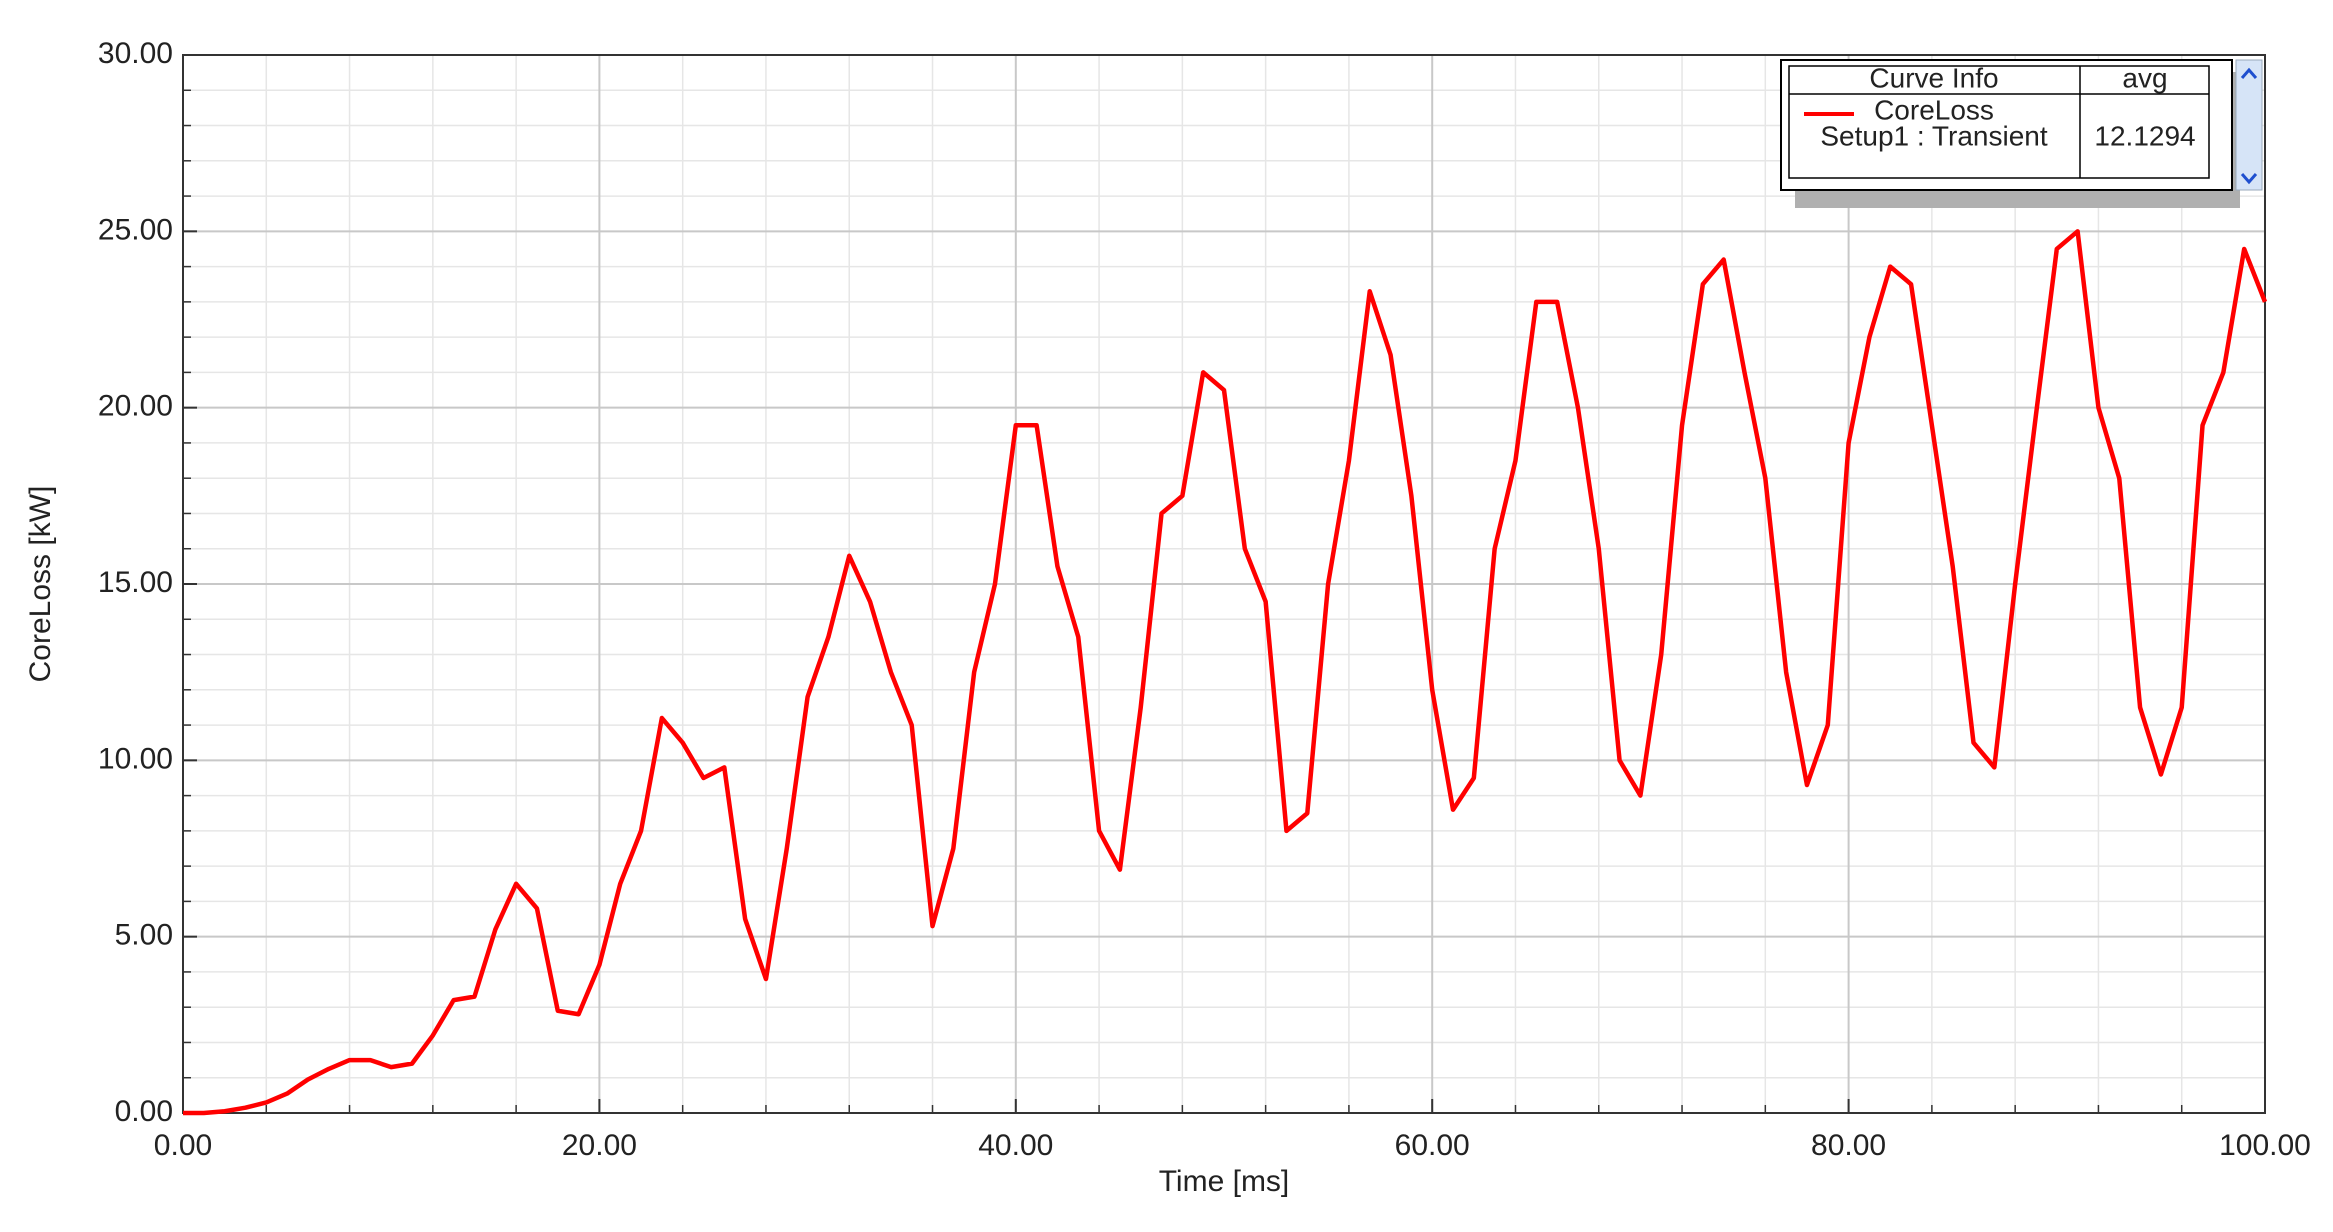  I want to click on y-tick-label: 30.00, so click(135, 53).